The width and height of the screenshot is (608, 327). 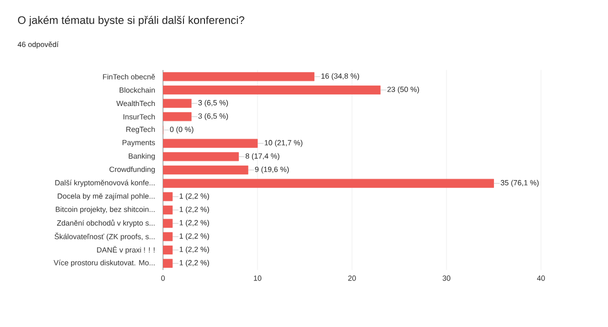 I want to click on chart-title: O jakém tématu byste si přáli další konferenci?, so click(x=131, y=21).